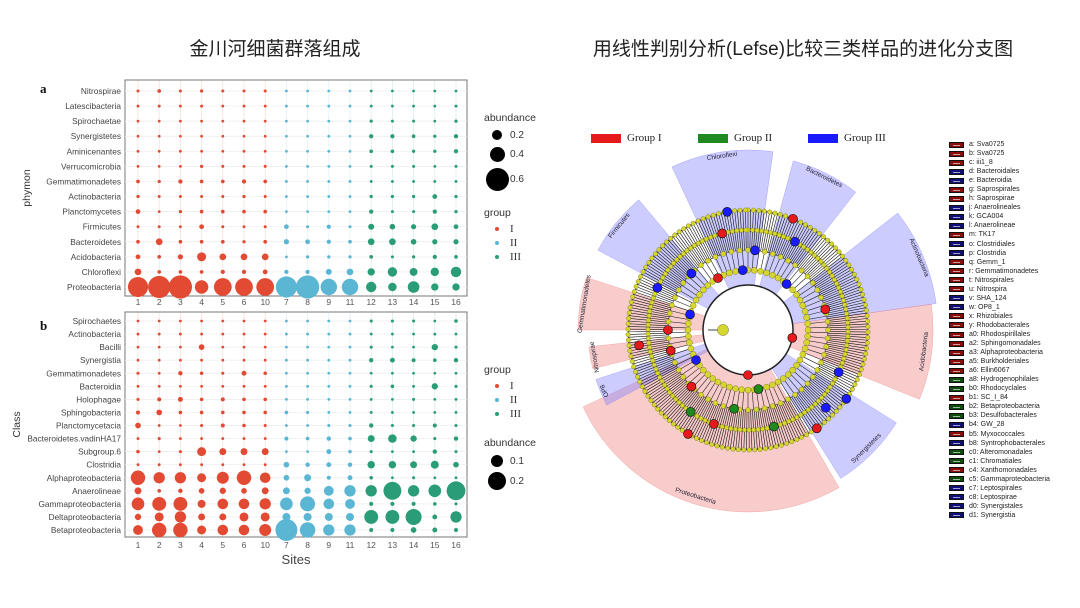 Image resolution: width=1080 pixels, height=608 pixels. What do you see at coordinates (999, 452) in the screenshot?
I see `legend-item: c0: Alteromonadales` at bounding box center [999, 452].